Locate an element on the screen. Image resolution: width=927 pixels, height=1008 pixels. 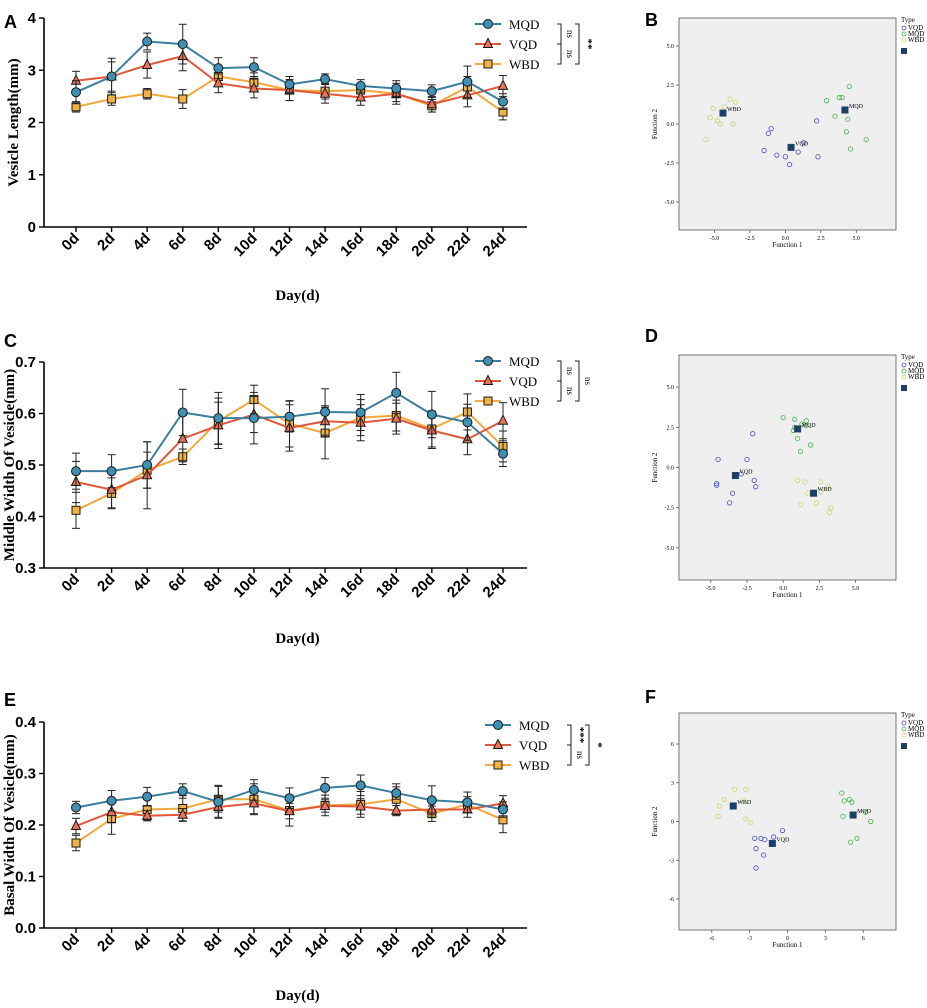
x-axis-title: Function 1 is located at coordinates (787, 595).